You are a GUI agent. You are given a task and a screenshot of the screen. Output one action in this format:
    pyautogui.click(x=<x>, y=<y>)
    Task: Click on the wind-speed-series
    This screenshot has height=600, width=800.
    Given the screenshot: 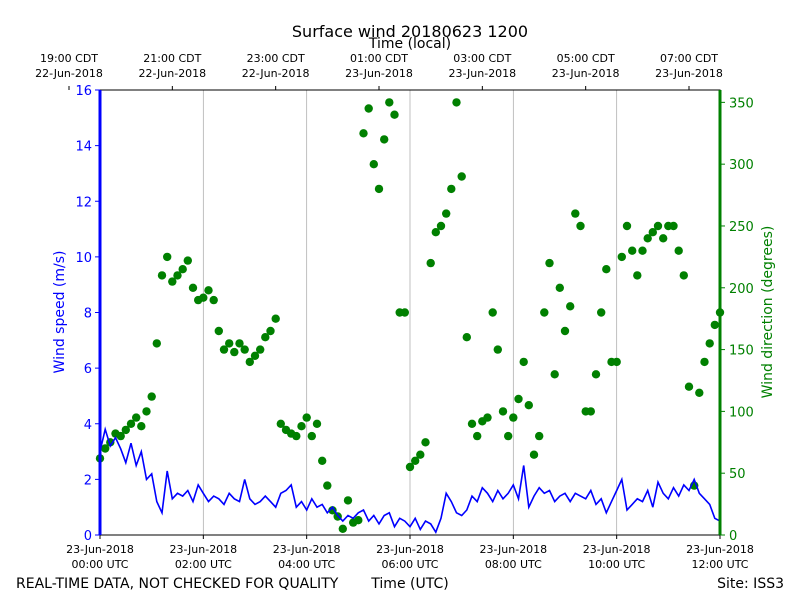 What is the action you would take?
    pyautogui.click(x=410, y=480)
    